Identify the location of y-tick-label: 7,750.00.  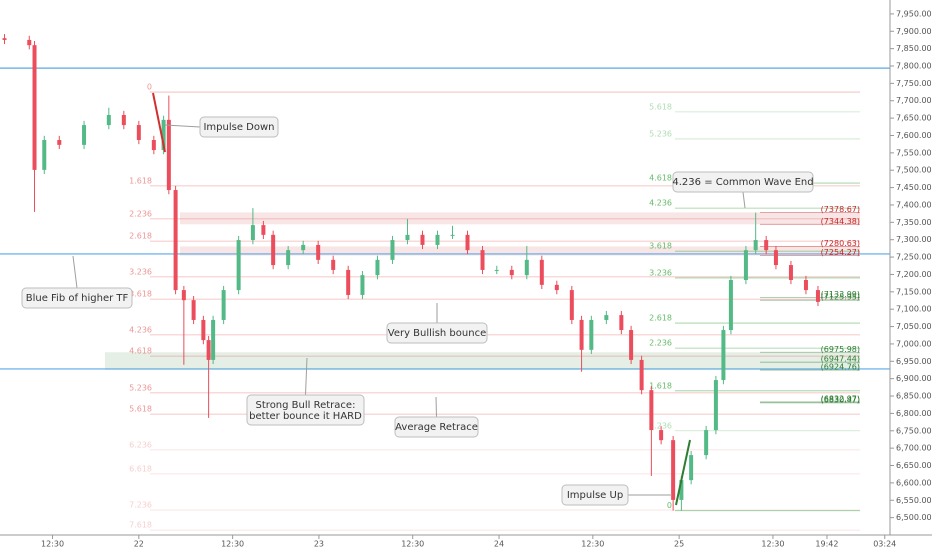
(914, 83).